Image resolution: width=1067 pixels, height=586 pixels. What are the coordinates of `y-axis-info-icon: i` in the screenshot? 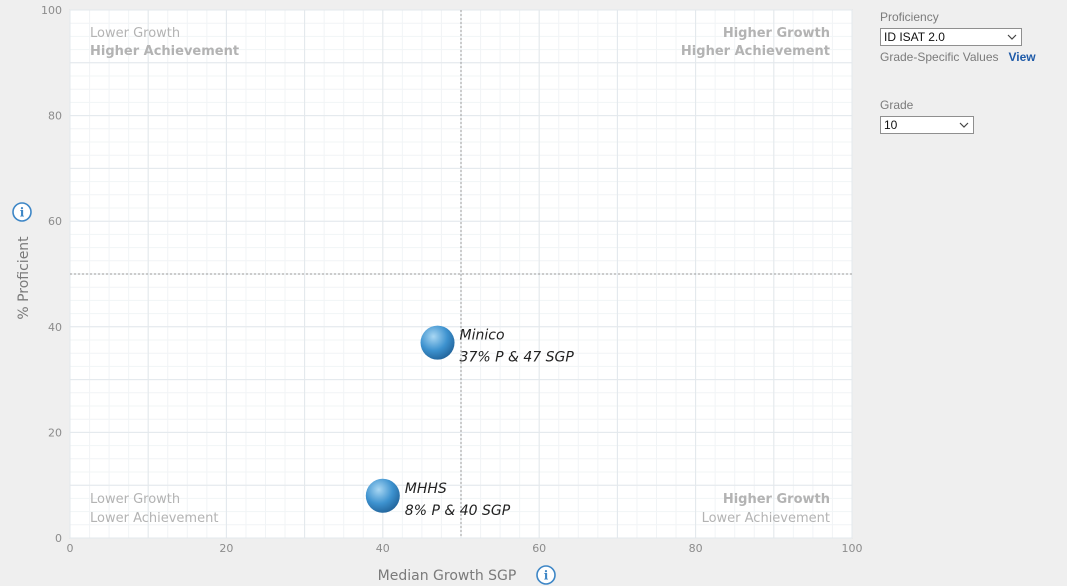 It's located at (22, 212).